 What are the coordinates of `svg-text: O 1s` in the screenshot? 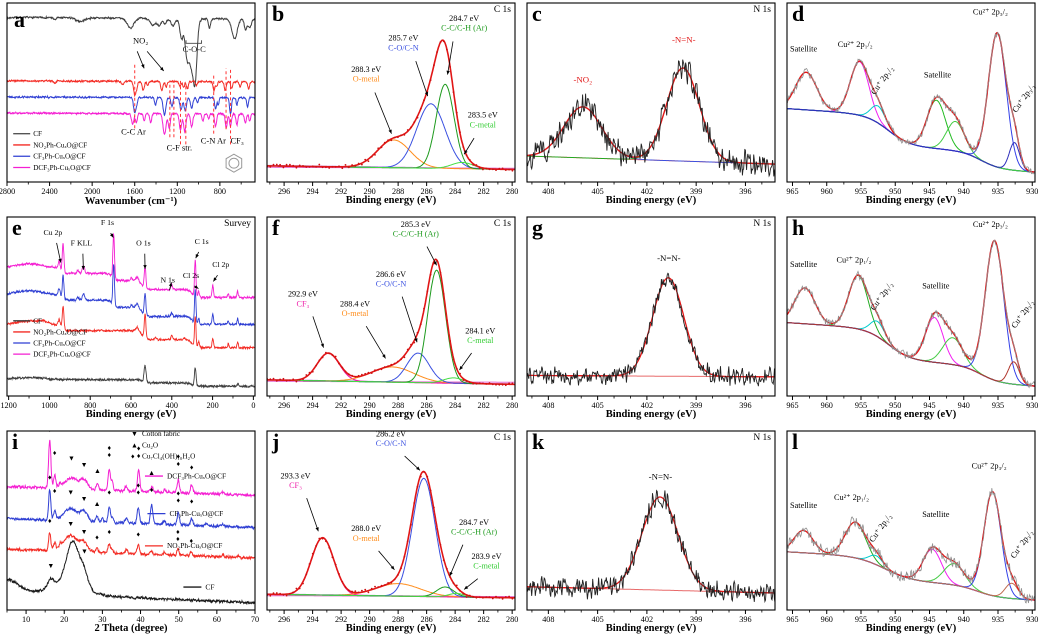 It's located at (143, 243).